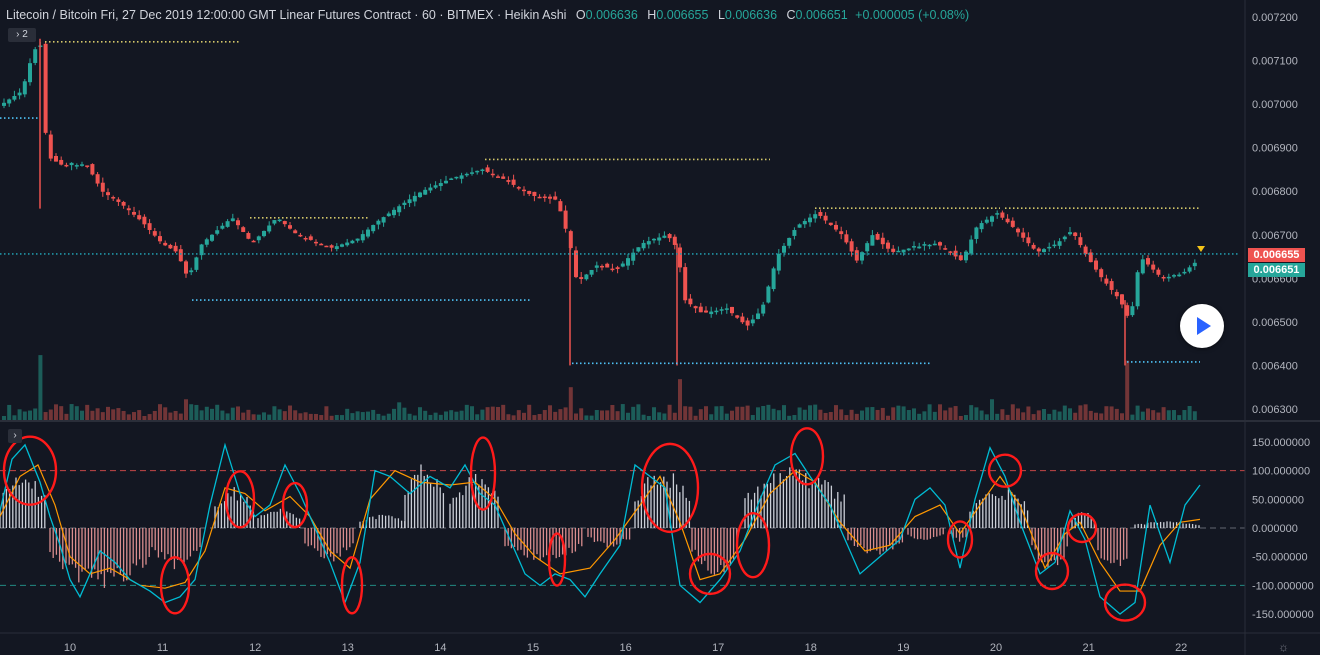  I want to click on change-value: +0.000005 (+0.08%), so click(912, 15).